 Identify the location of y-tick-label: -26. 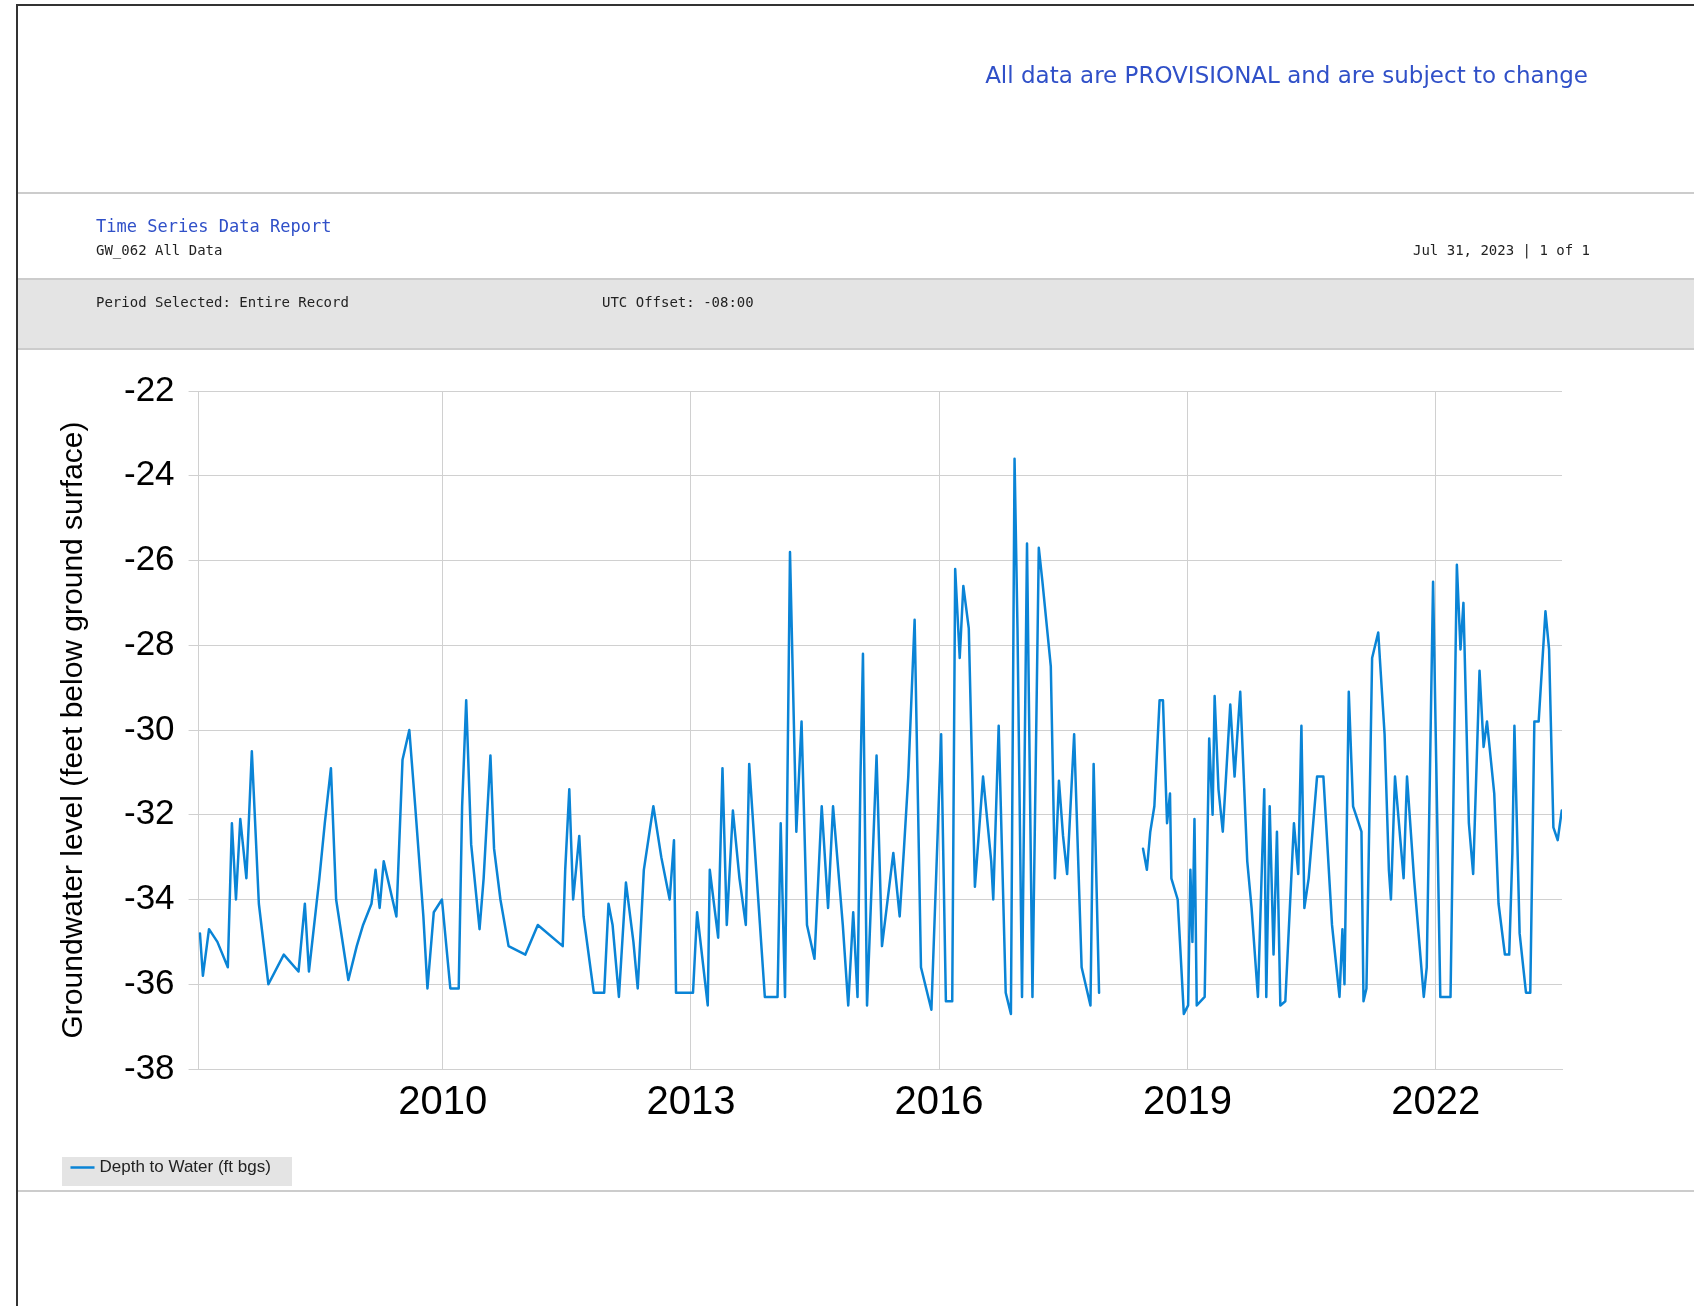
(149, 558).